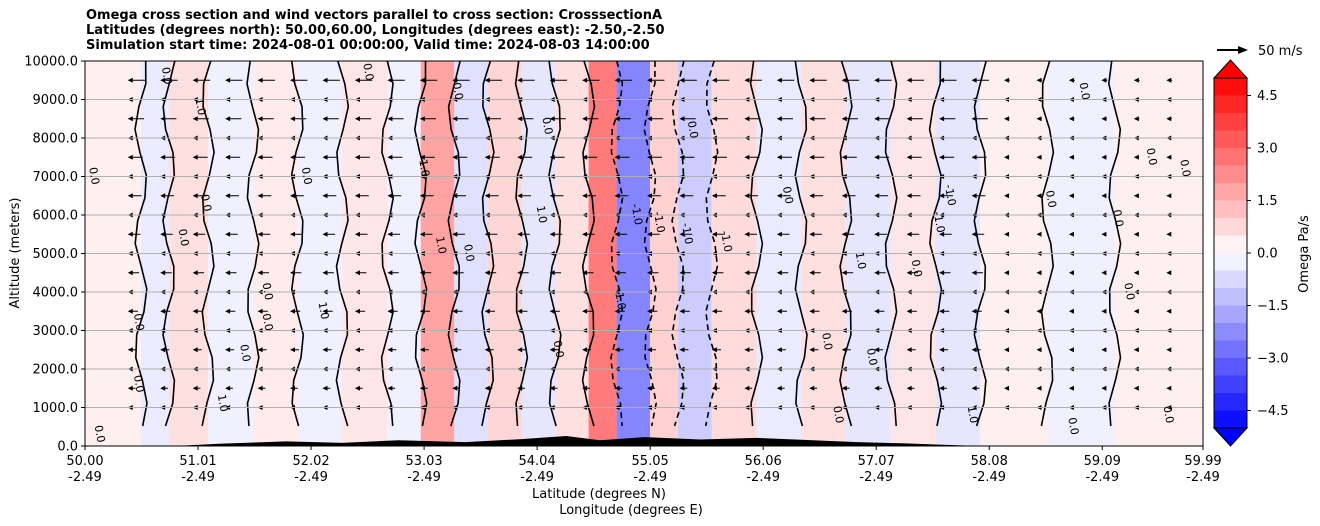 The height and width of the screenshot is (526, 1320). Describe the element at coordinates (989, 477) in the screenshot. I see `x-tick-label-lon: -2.49` at that location.